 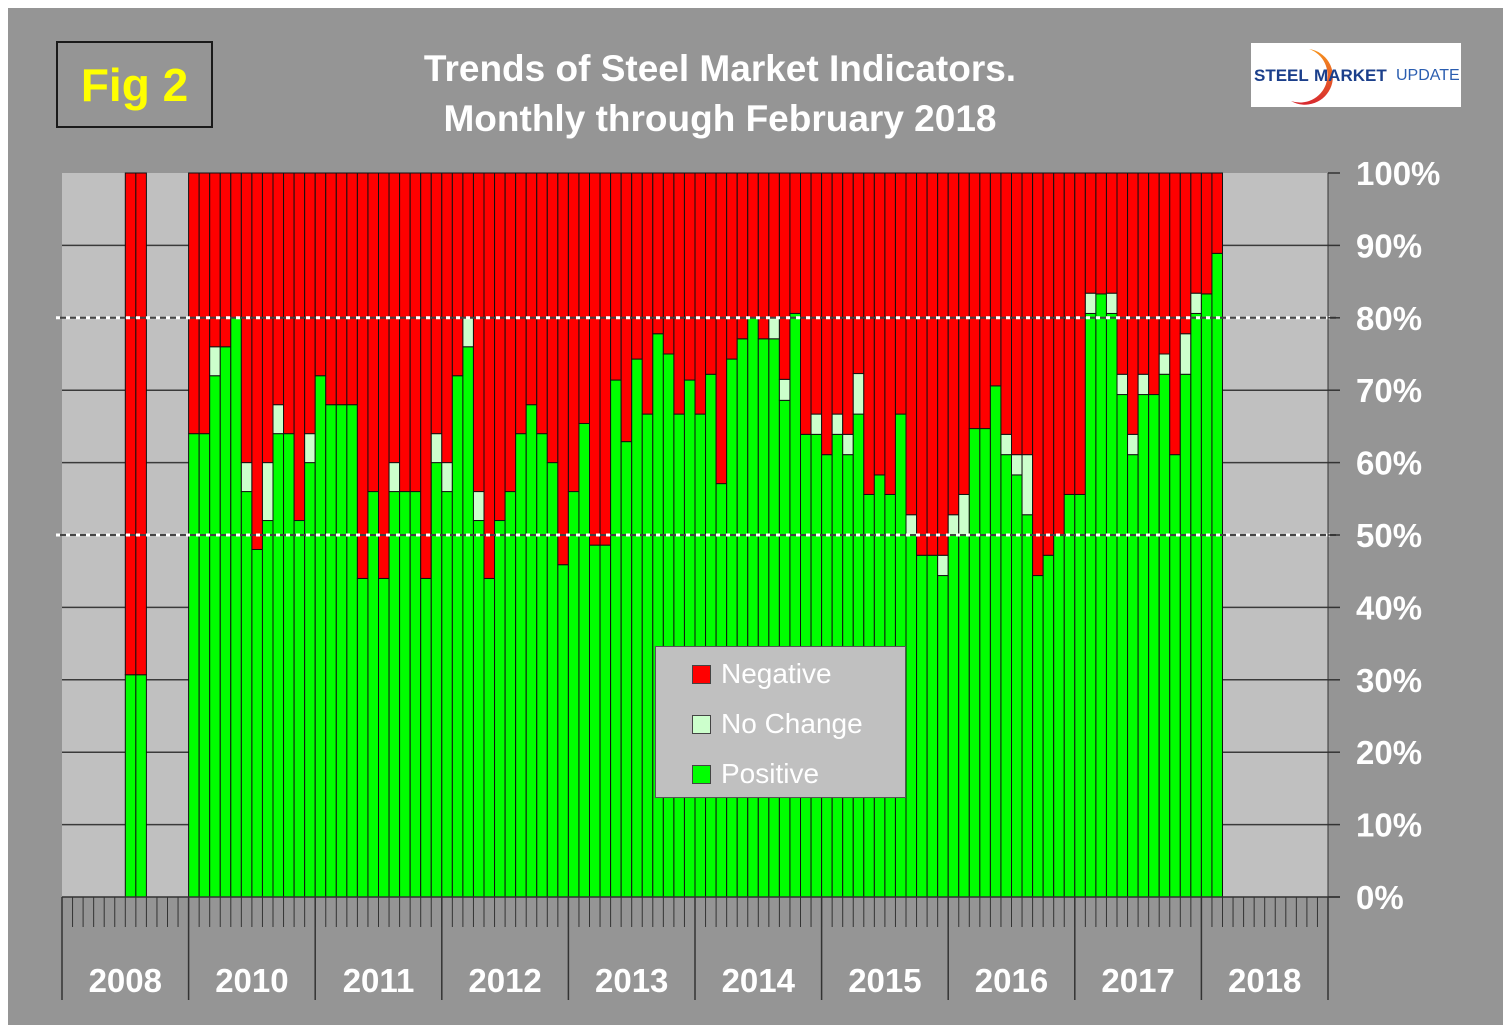 What do you see at coordinates (1389, 535) in the screenshot?
I see `y-tick-label: 50%` at bounding box center [1389, 535].